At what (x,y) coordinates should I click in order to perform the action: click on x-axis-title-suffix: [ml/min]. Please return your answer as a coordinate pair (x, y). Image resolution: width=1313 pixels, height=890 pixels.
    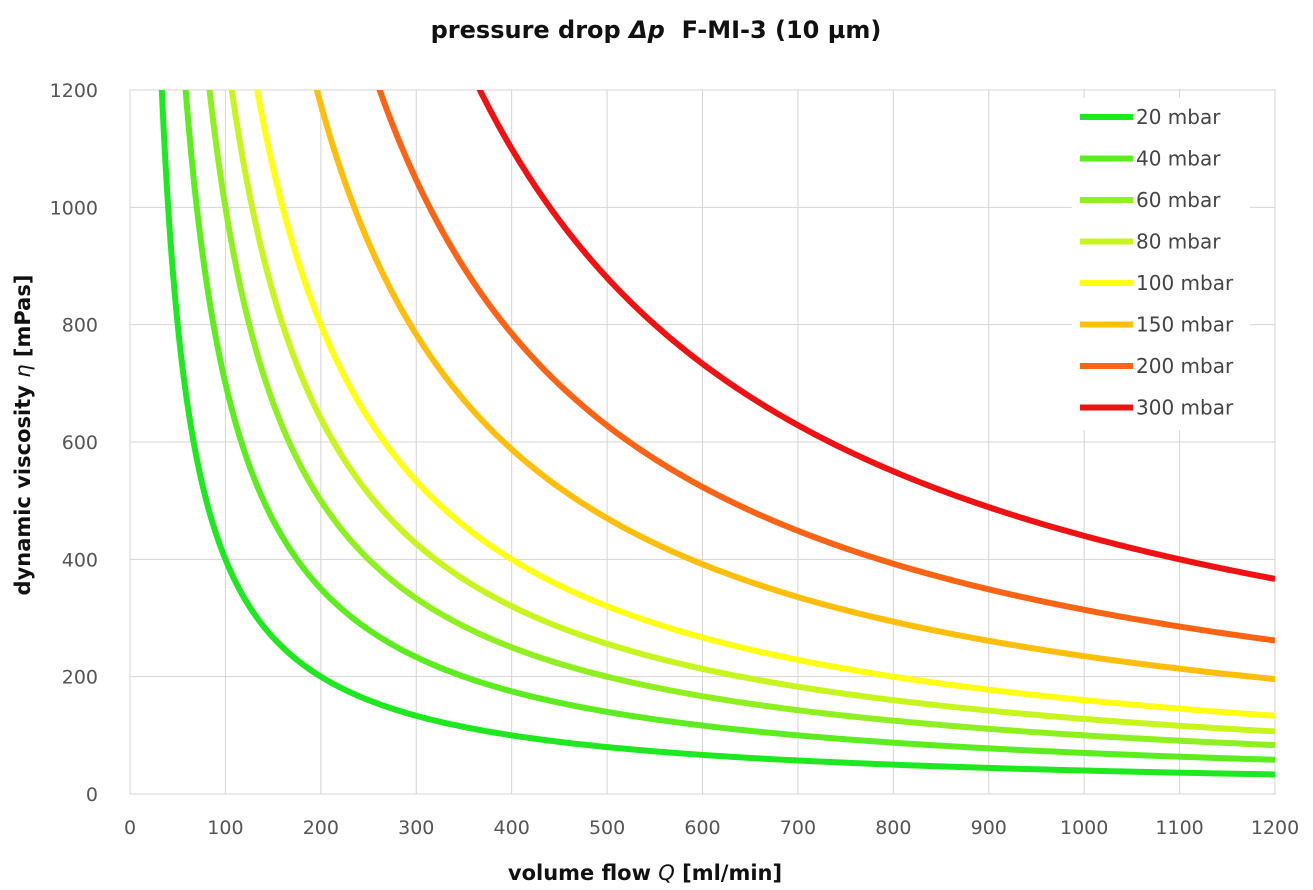
    Looking at the image, I should click on (728, 873).